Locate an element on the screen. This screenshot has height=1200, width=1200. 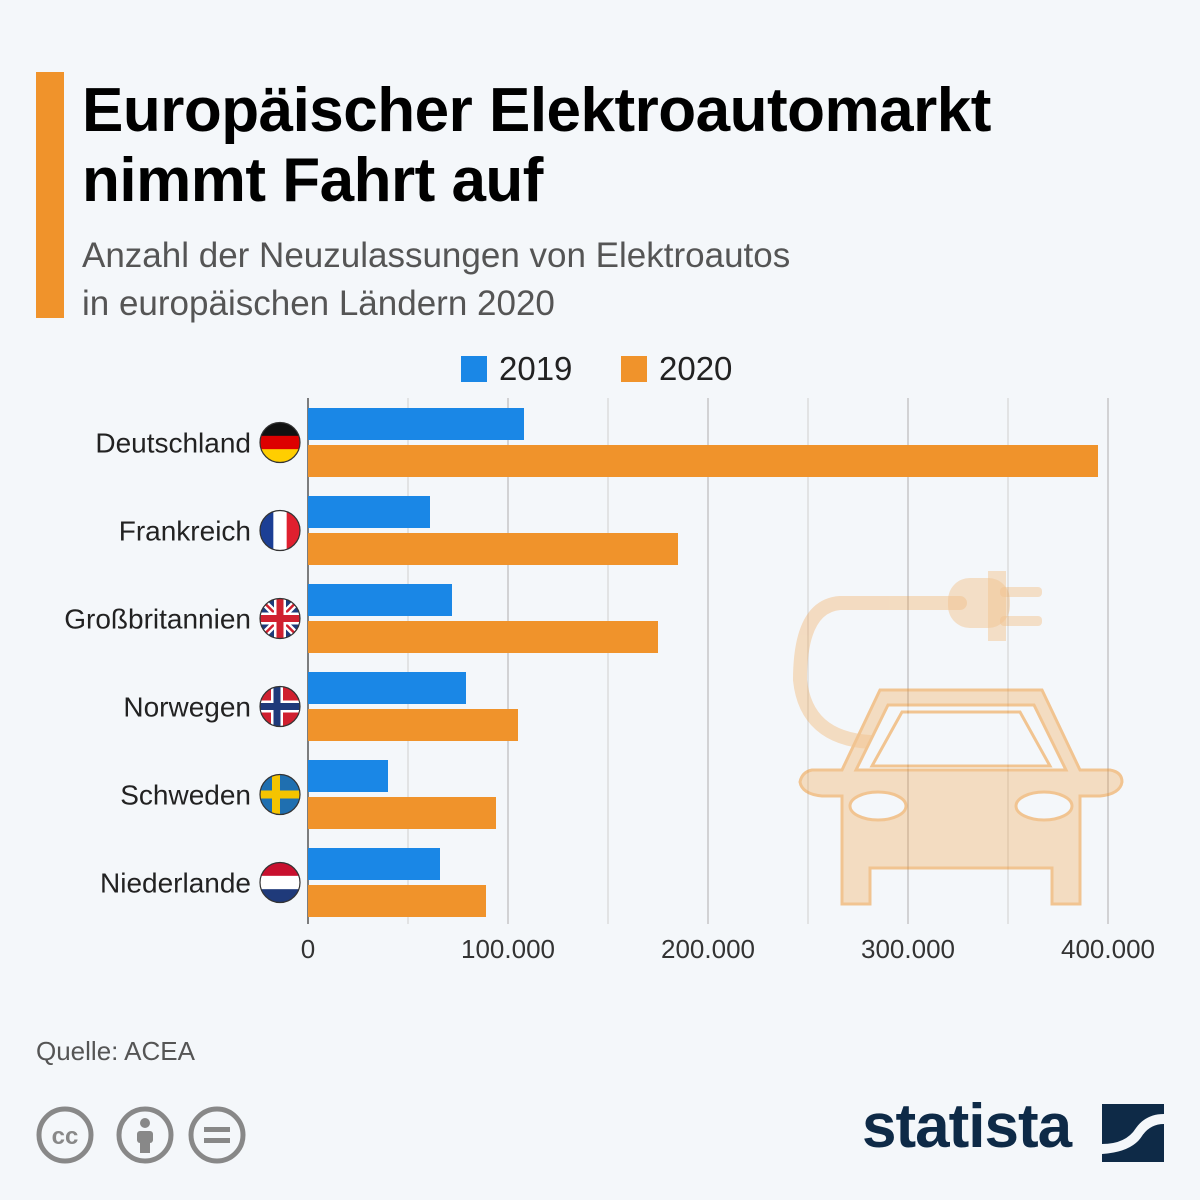
license-icons: cc is located at coordinates (141, 1136).